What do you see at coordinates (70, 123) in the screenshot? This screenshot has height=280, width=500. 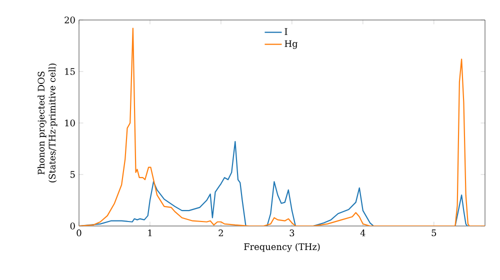 I see `y-tick-label: 10` at bounding box center [70, 123].